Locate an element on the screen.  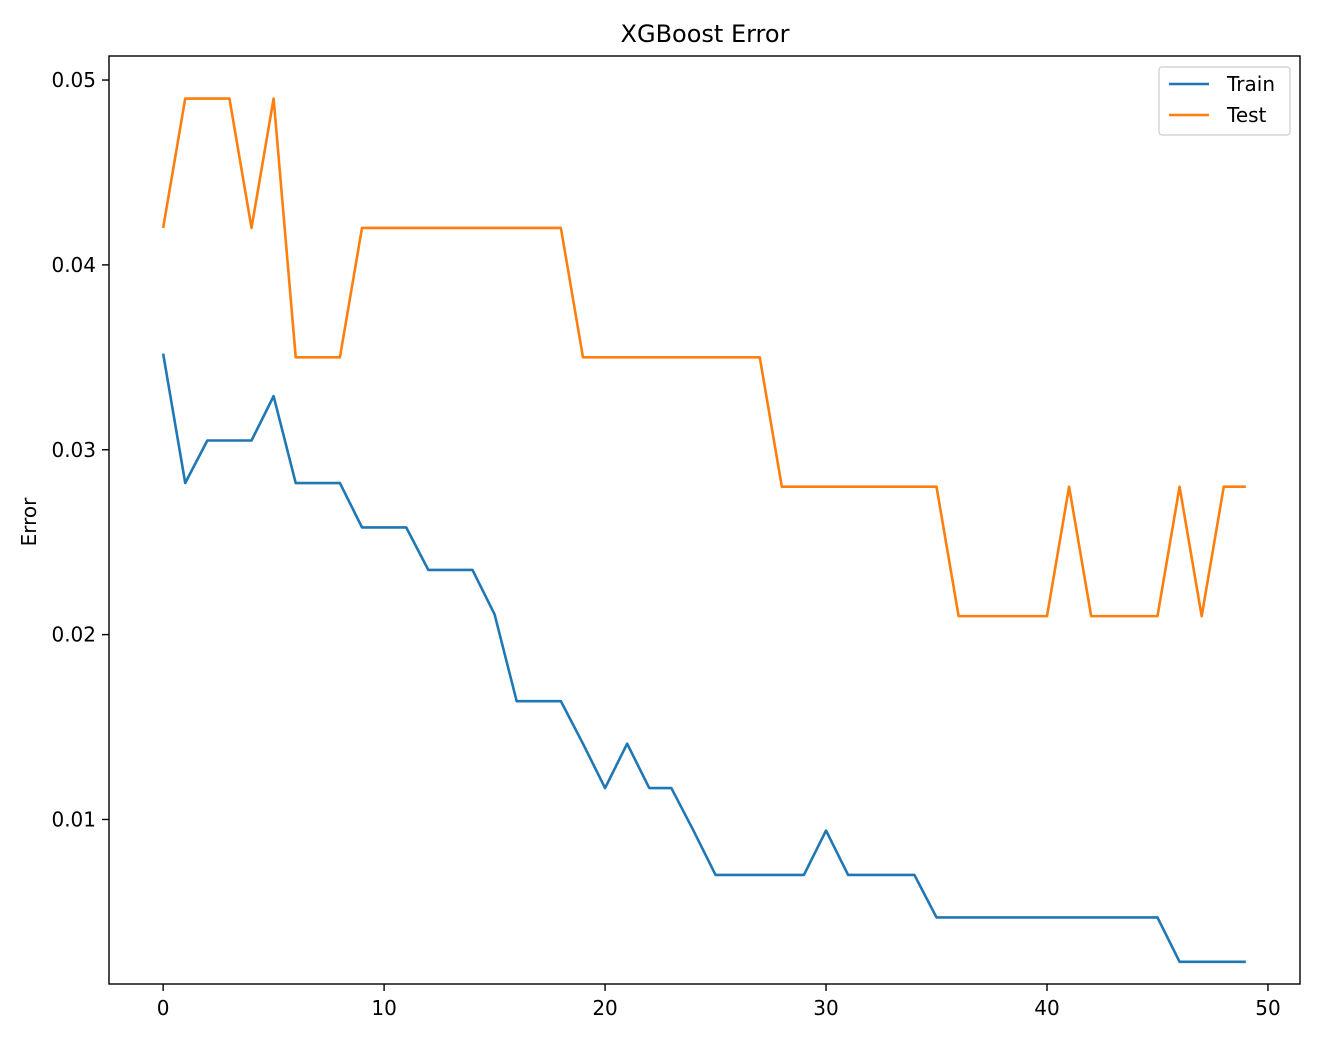
x-tick-label: 0 is located at coordinates (163, 1008).